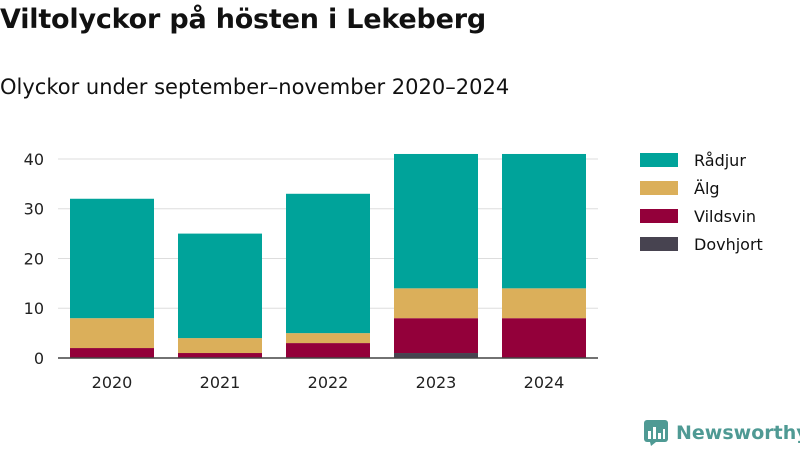 This screenshot has height=450, width=800. I want to click on bar-2020-rådjur, so click(112, 258).